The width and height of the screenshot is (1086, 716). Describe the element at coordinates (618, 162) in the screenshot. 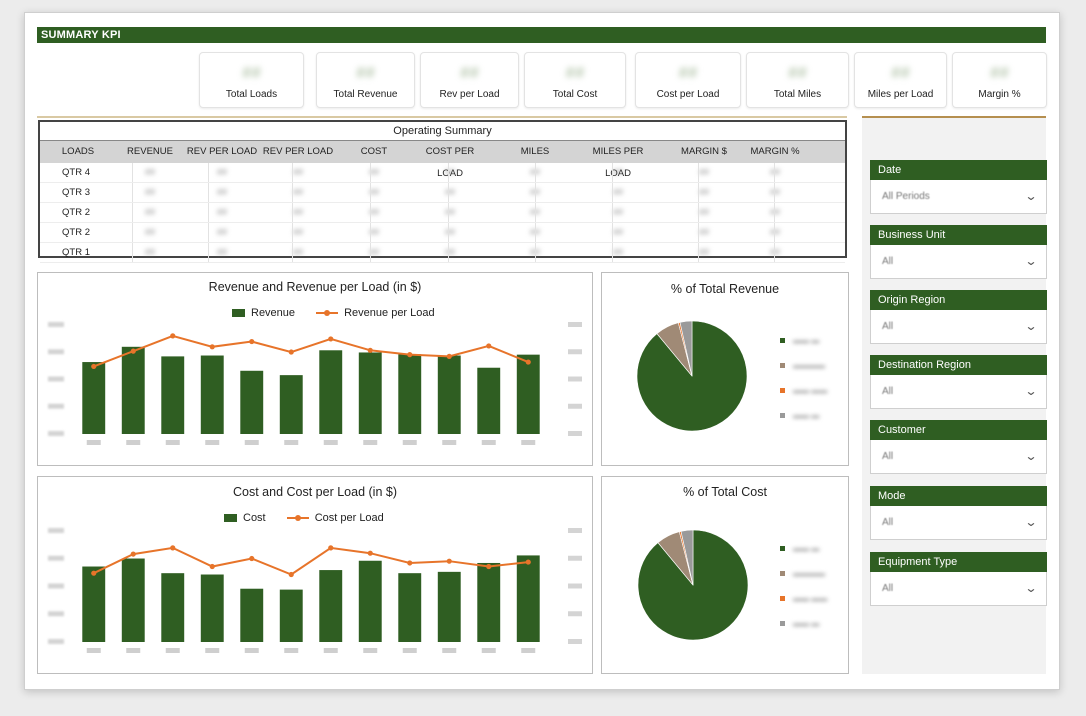

I see `column-header: MILES PER LOAD` at that location.